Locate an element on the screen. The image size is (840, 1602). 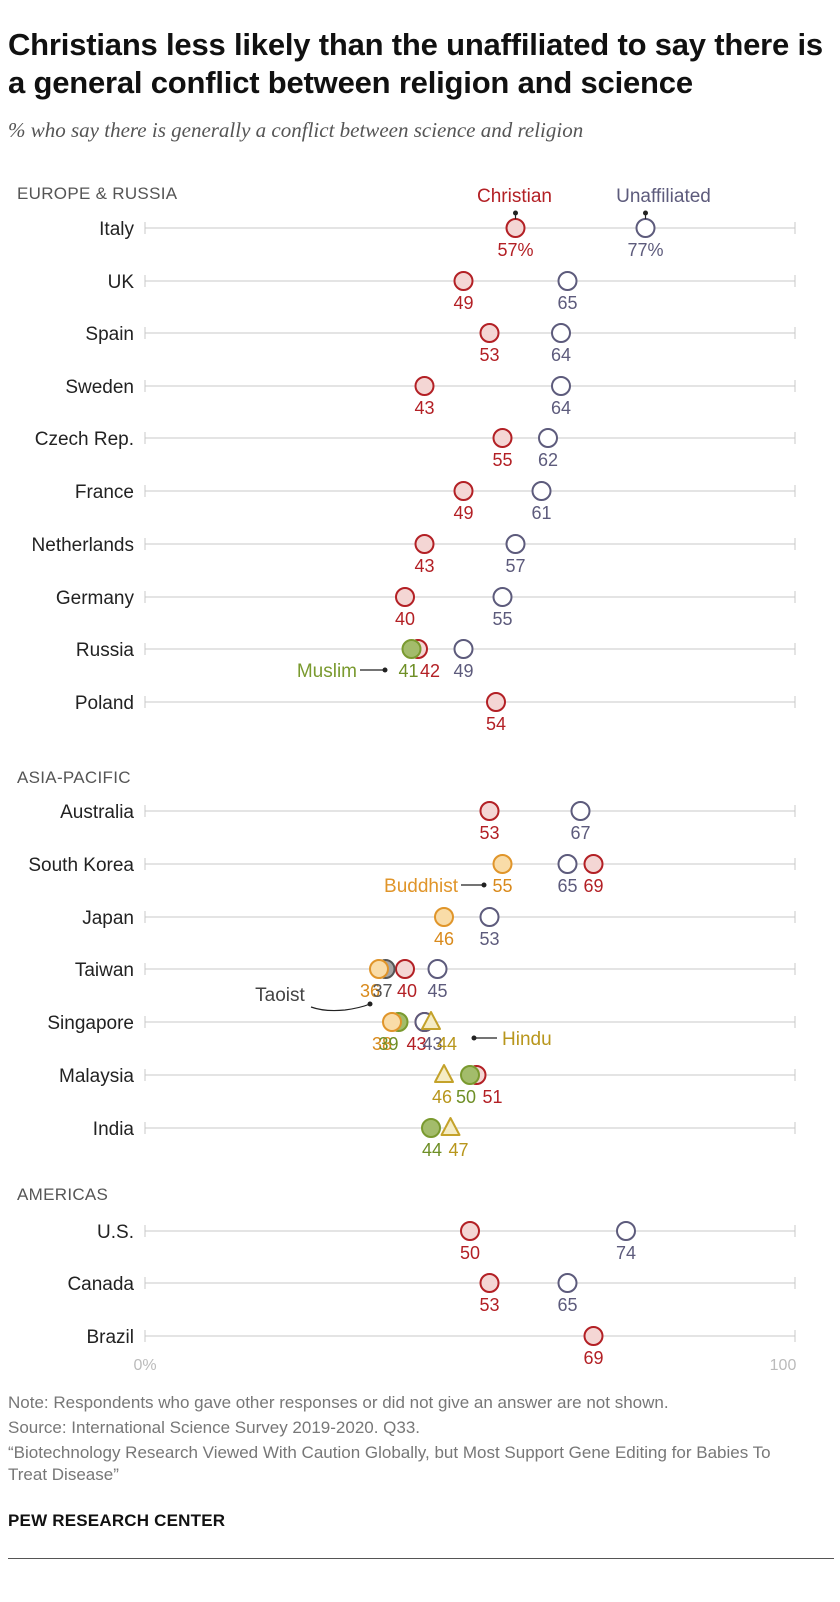
value-label-unaffiliated-czech-rep: 62 is located at coordinates (548, 460).